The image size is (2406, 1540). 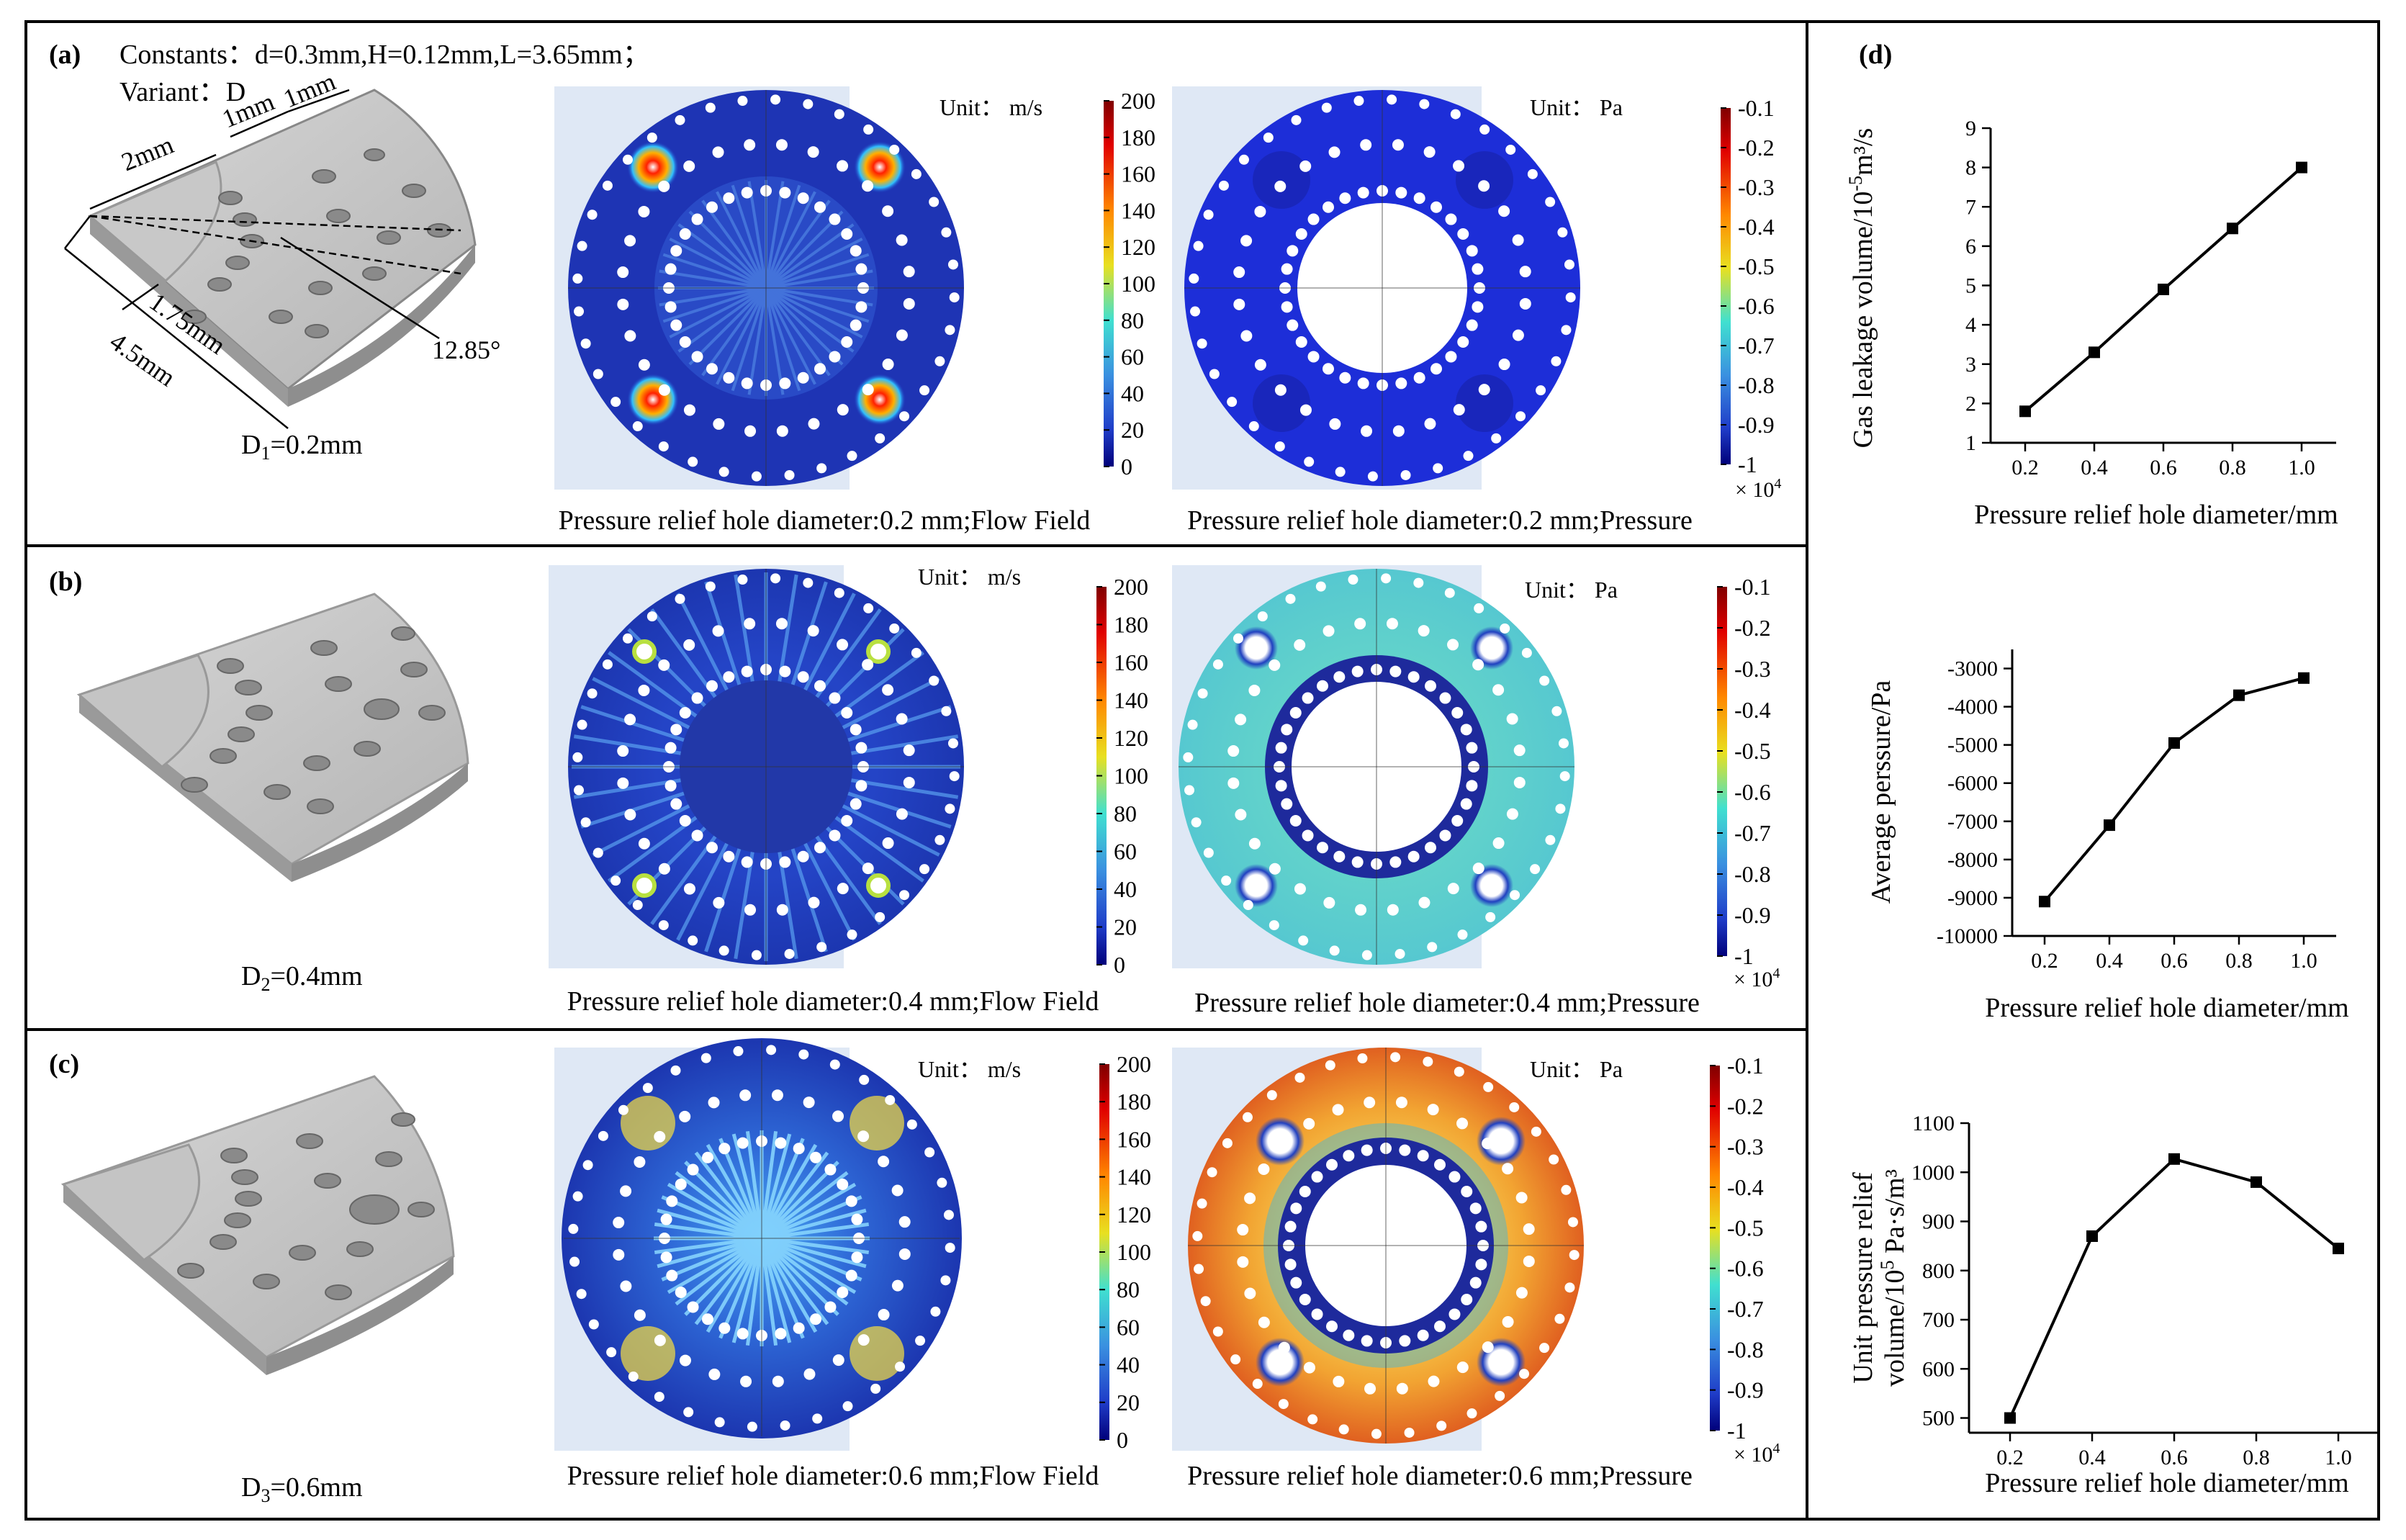 What do you see at coordinates (272, 737) in the screenshot?
I see `plate-model-b` at bounding box center [272, 737].